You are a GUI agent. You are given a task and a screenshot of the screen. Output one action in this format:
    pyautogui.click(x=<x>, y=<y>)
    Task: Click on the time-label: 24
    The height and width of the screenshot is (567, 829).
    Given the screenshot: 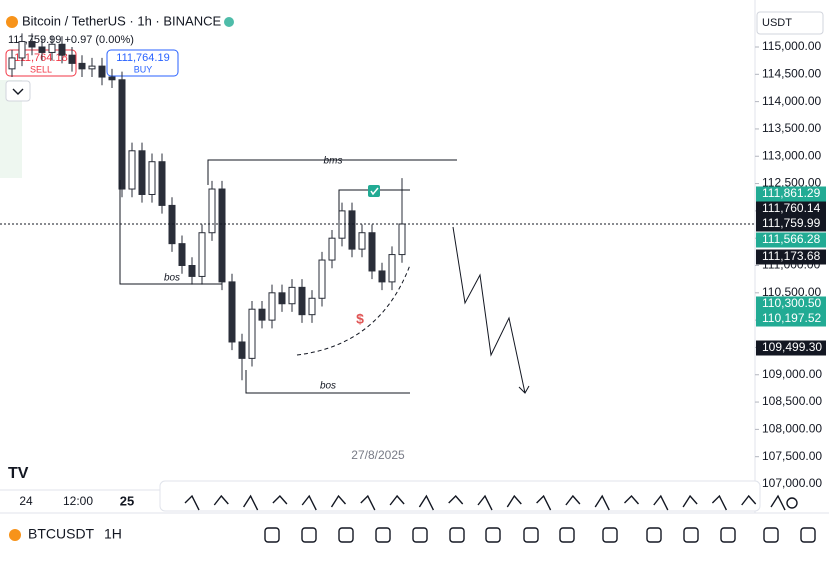 What is the action you would take?
    pyautogui.click(x=26, y=501)
    